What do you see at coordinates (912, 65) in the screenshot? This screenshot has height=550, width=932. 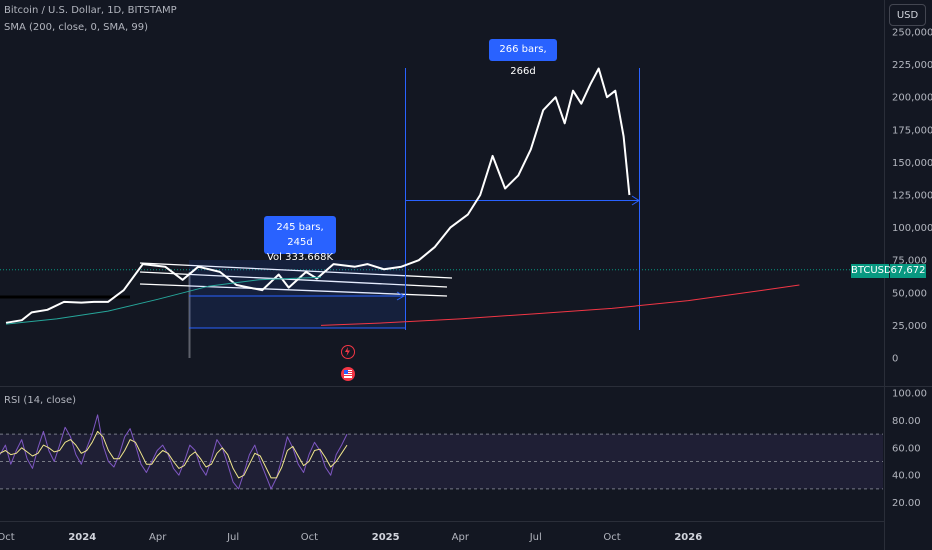 I see `y-tick-label: 225,000` at bounding box center [912, 65].